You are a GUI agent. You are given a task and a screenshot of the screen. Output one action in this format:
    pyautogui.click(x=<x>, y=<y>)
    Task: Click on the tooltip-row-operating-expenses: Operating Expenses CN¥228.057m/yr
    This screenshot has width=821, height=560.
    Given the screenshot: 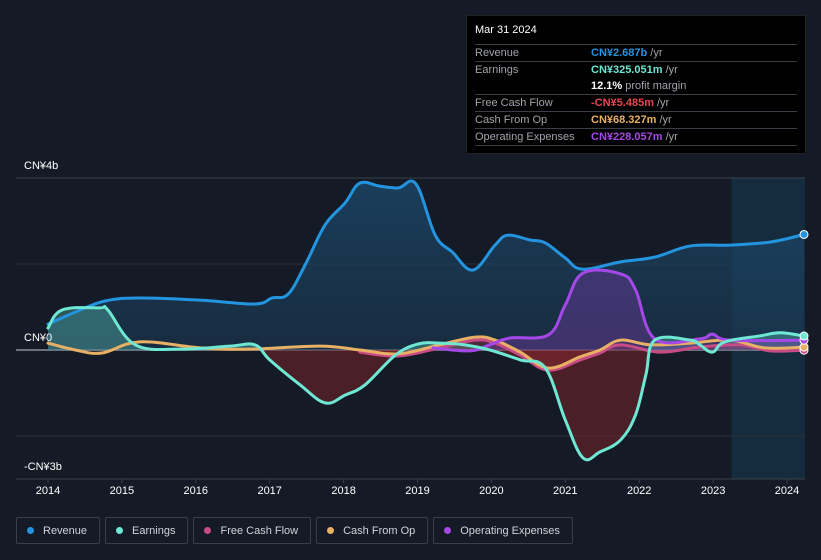 What is the action you would take?
    pyautogui.click(x=636, y=137)
    